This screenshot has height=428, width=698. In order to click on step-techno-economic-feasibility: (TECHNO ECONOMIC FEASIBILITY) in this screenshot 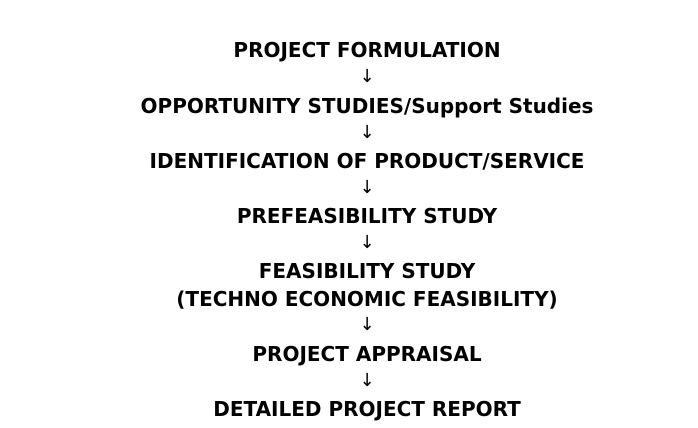, I will do `click(367, 299)`.